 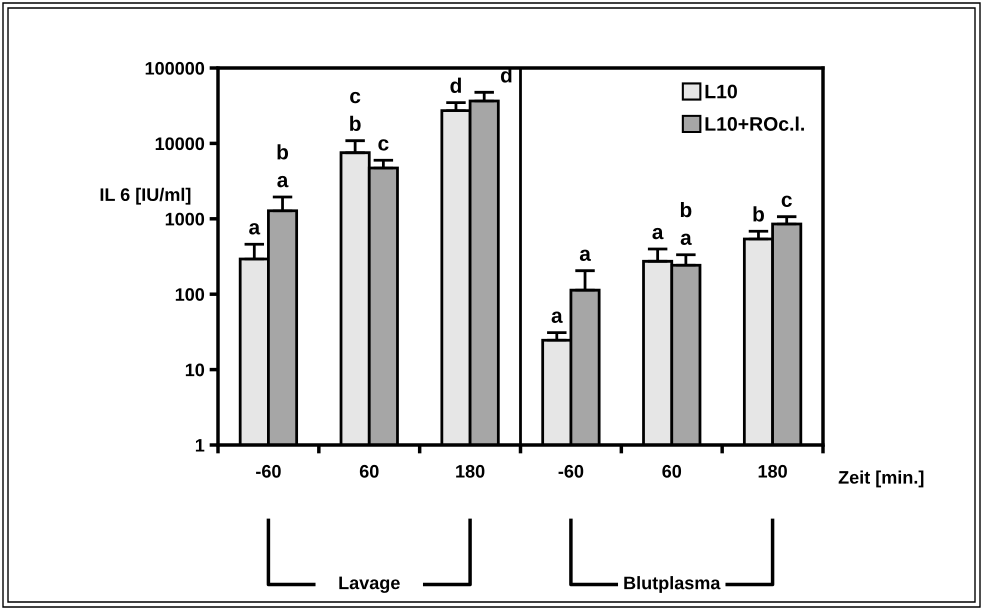 I want to click on y-tick-label: 10000, so click(x=180, y=143).